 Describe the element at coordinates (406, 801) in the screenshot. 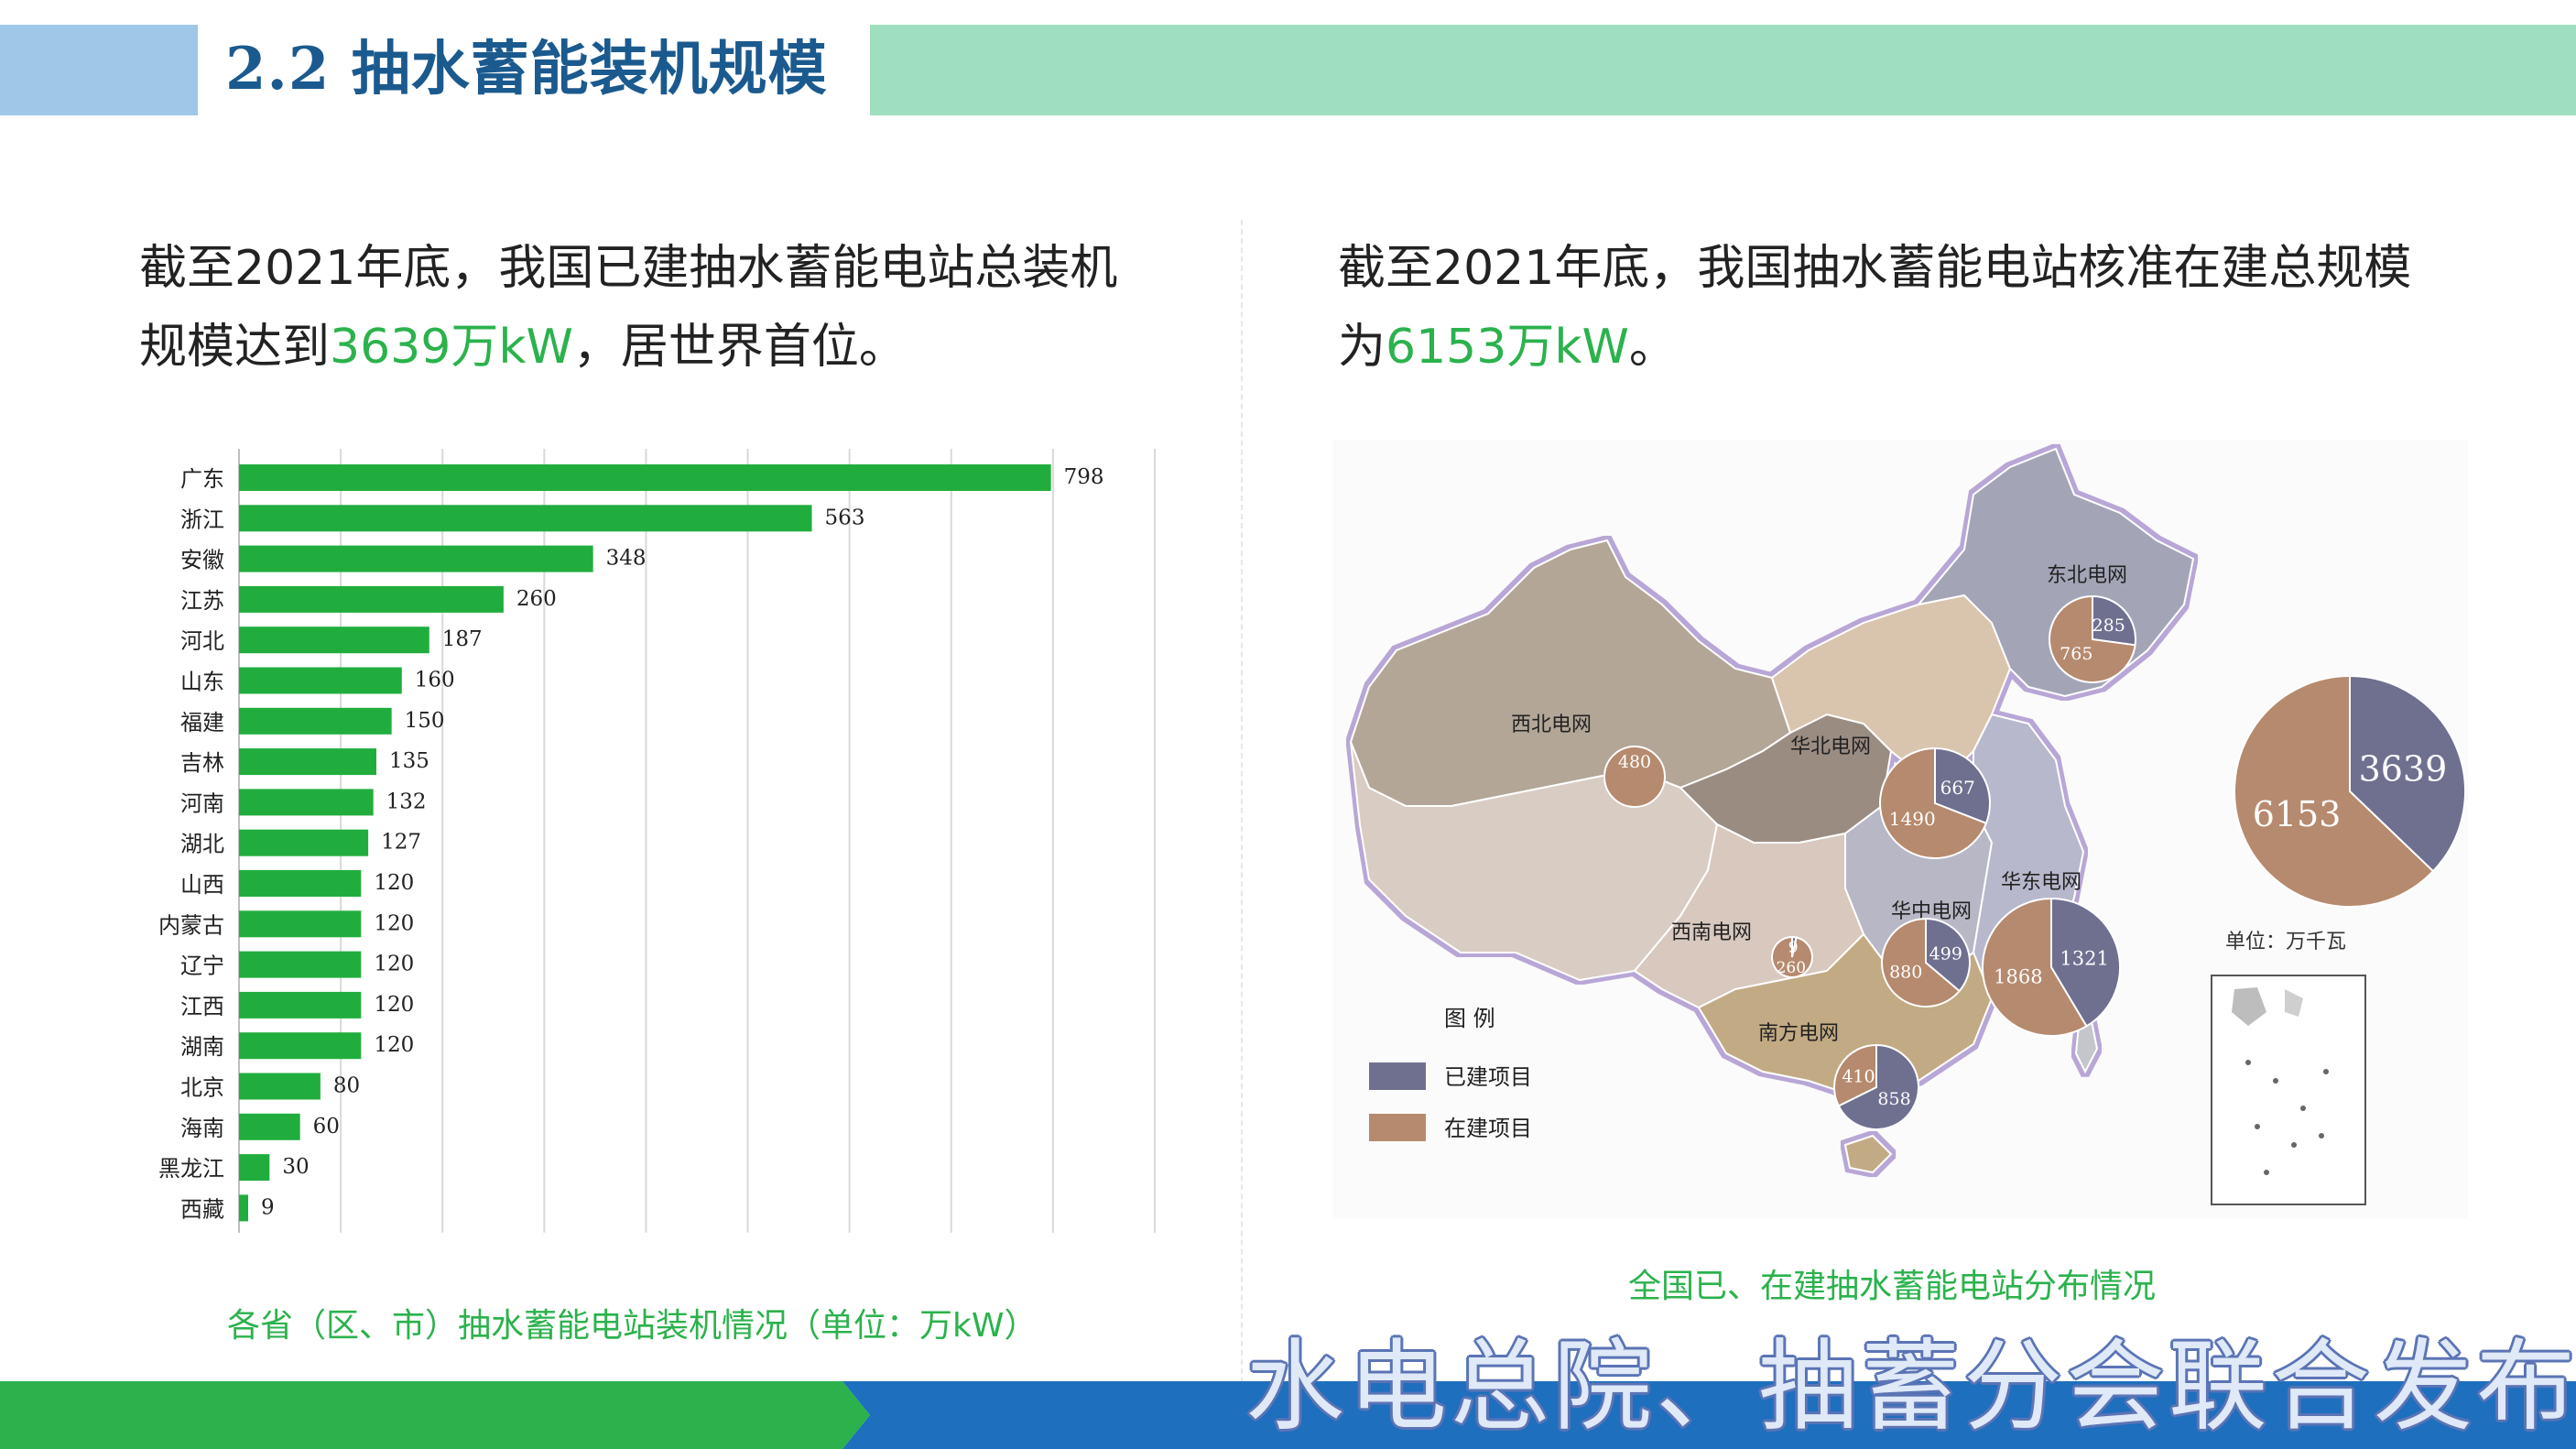

I see `value-label: 132` at that location.